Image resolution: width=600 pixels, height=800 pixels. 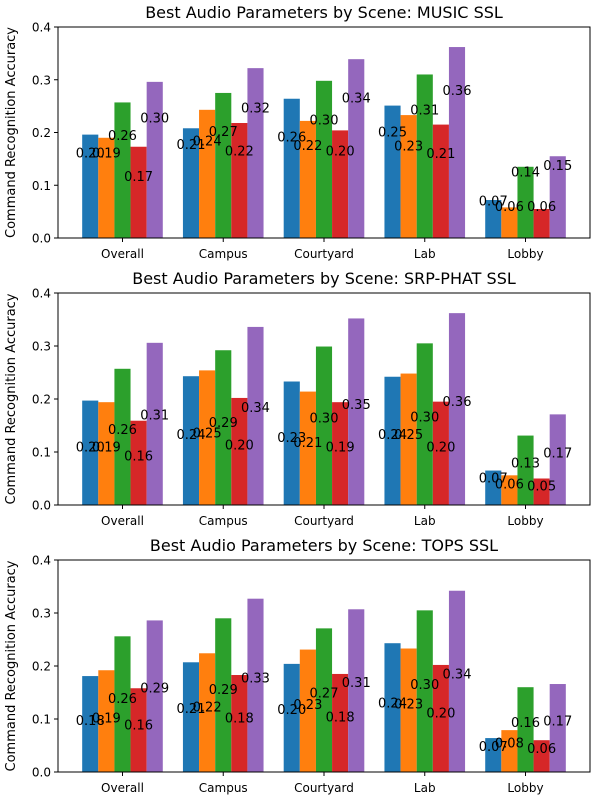 I want to click on data-label: 0.36, so click(x=457, y=91).